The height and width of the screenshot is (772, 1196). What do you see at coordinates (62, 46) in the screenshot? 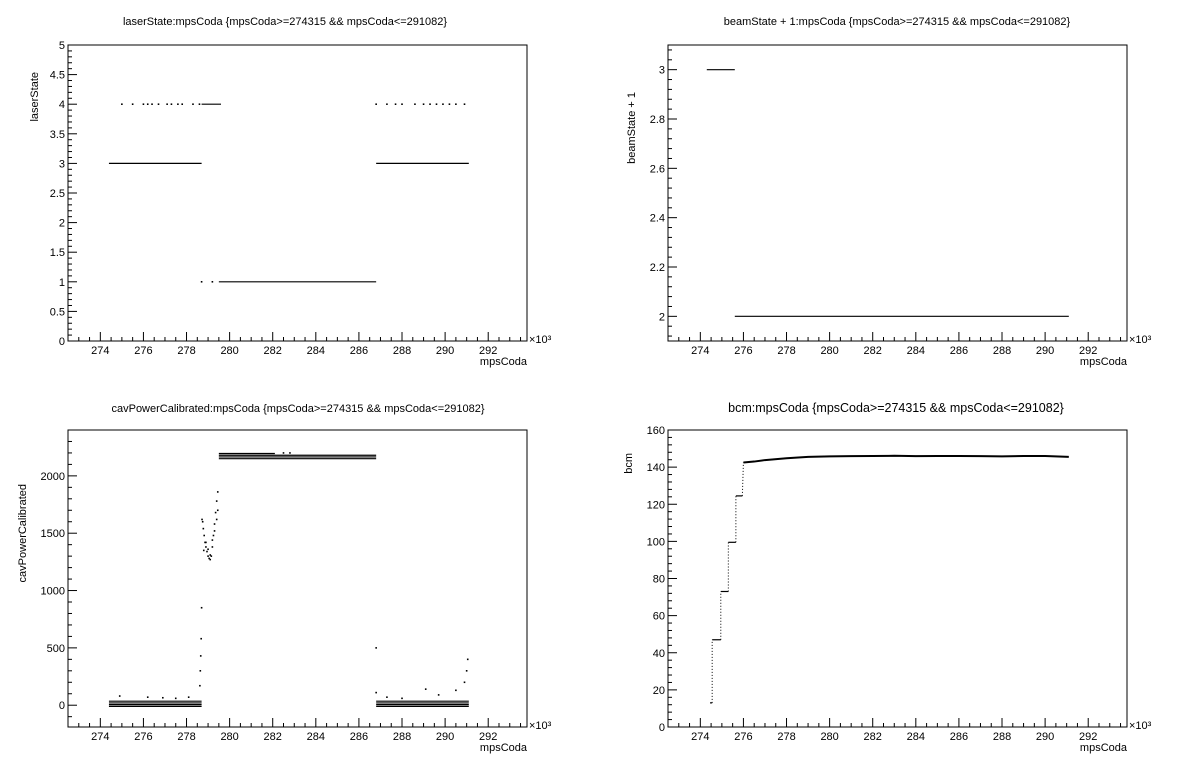
I see `y-tick-label: 5` at bounding box center [62, 46].